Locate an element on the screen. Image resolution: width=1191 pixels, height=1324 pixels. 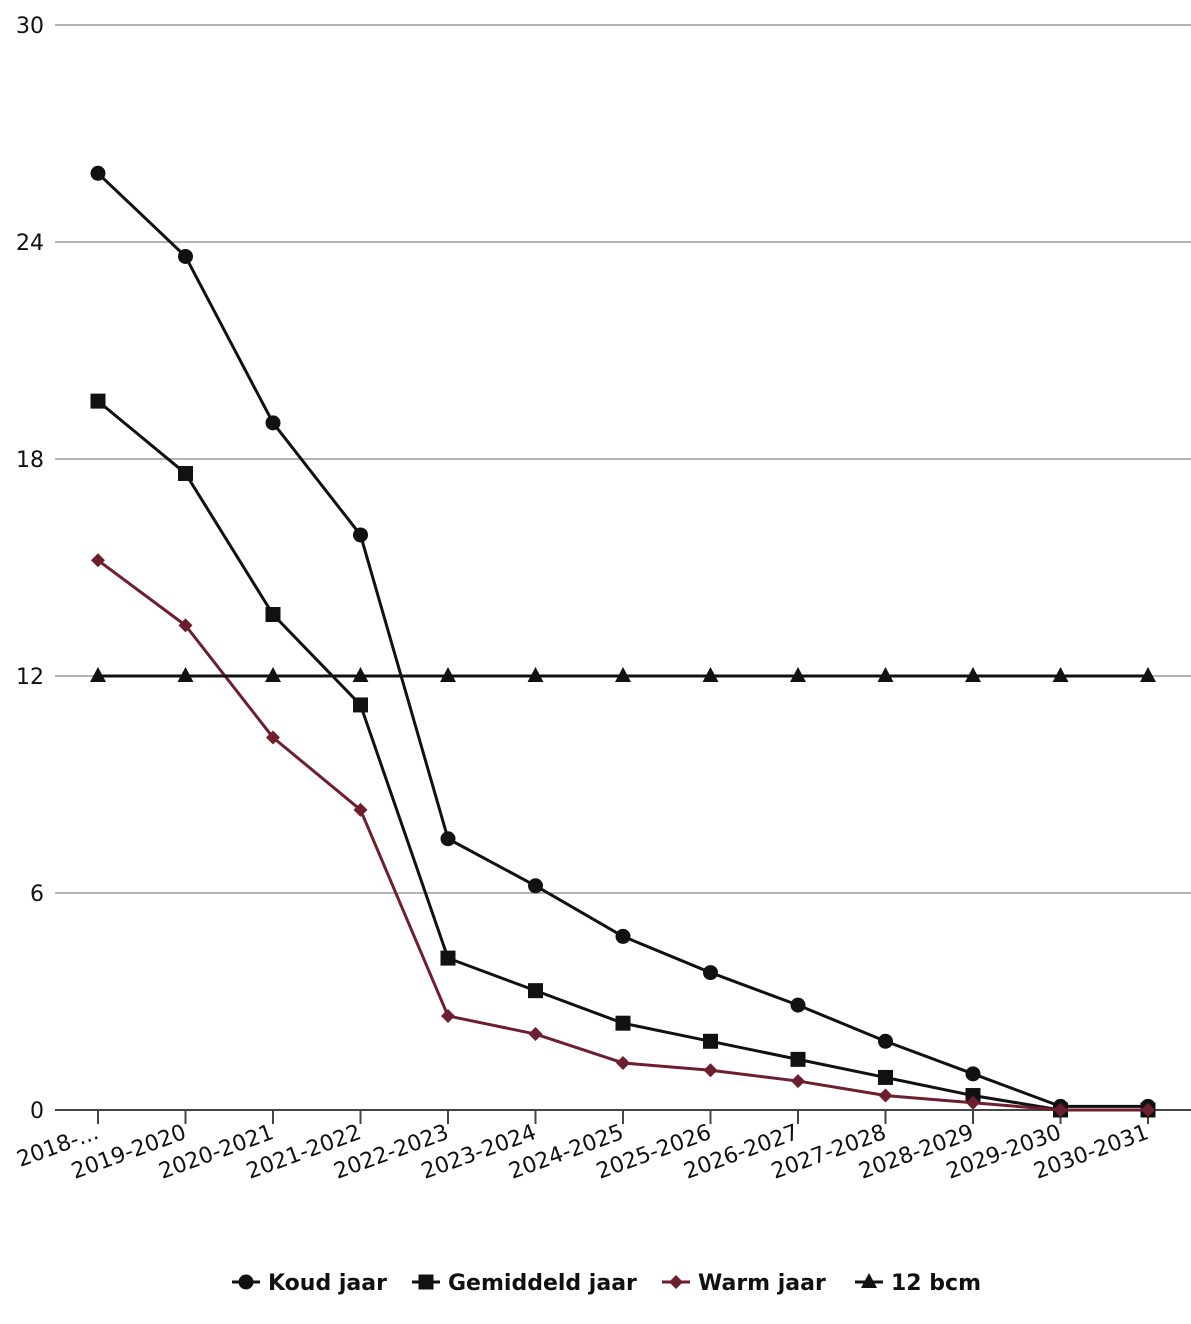
y-tick-label: 6 is located at coordinates (37, 894).